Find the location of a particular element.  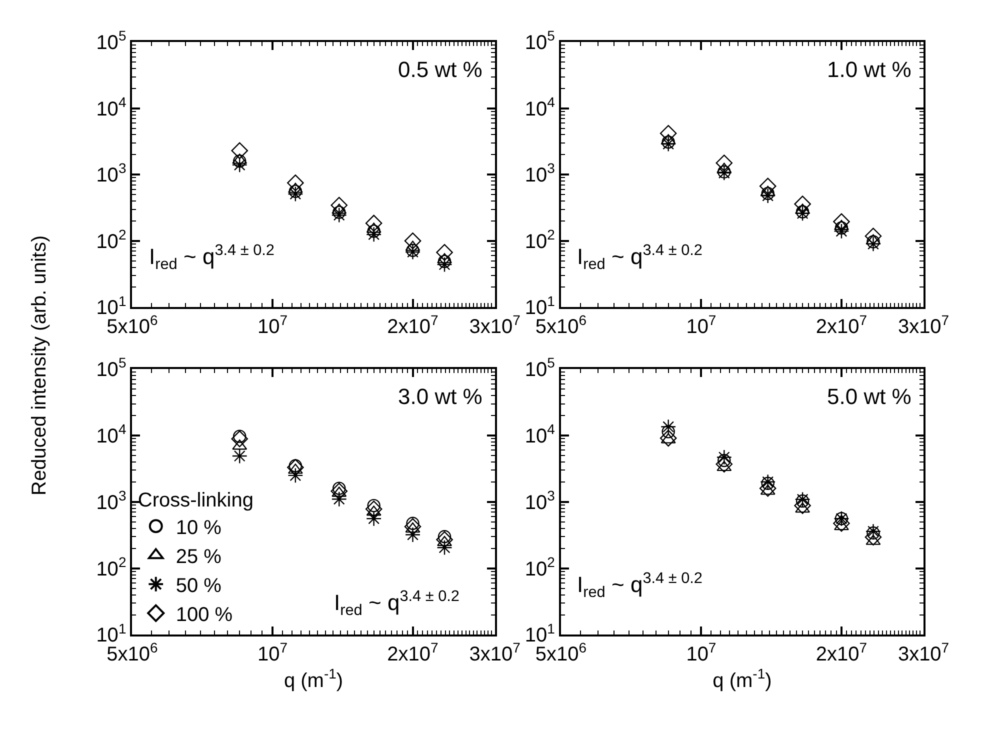

legend-label: 10 % is located at coordinates (199, 527).